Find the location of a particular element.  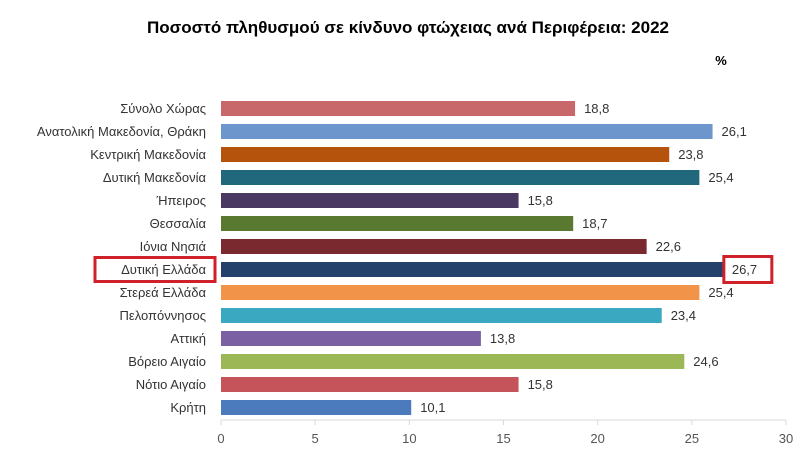

category-label: Δυτική Ελλάδα is located at coordinates (163, 269).